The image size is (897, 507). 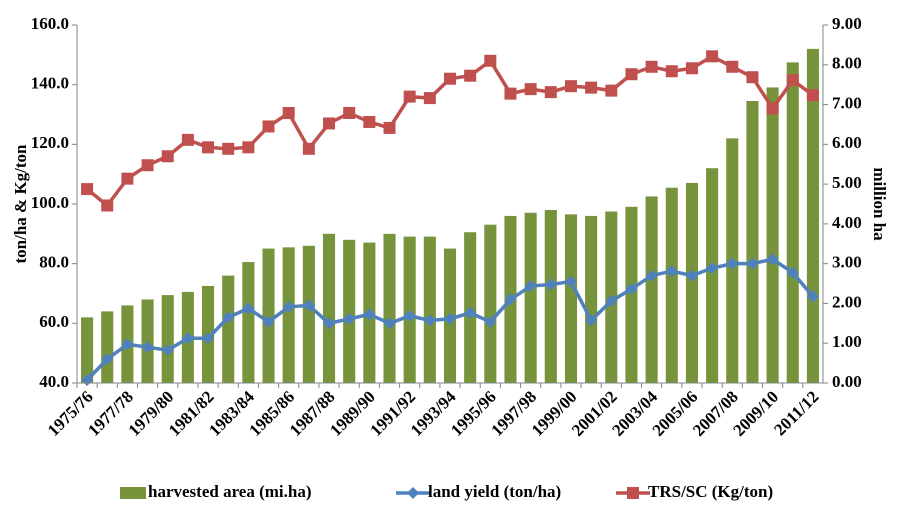 What do you see at coordinates (50, 23) in the screenshot?
I see `y-tick-label: 160.0` at bounding box center [50, 23].